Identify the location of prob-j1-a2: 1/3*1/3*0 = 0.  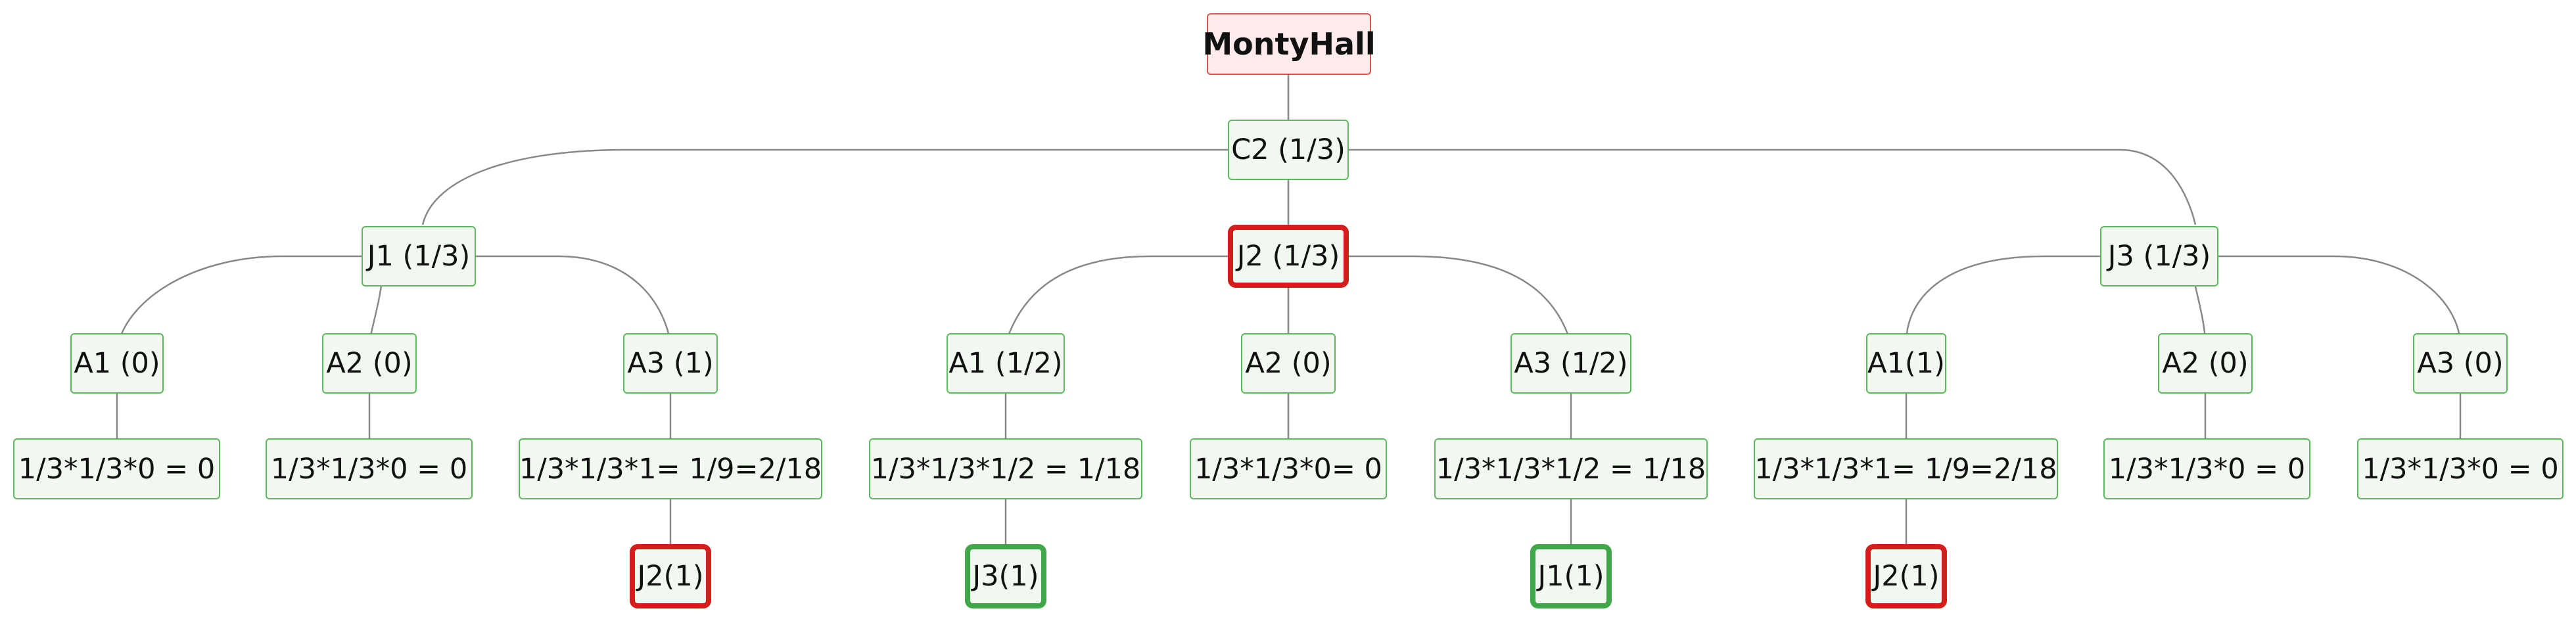
(369, 468).